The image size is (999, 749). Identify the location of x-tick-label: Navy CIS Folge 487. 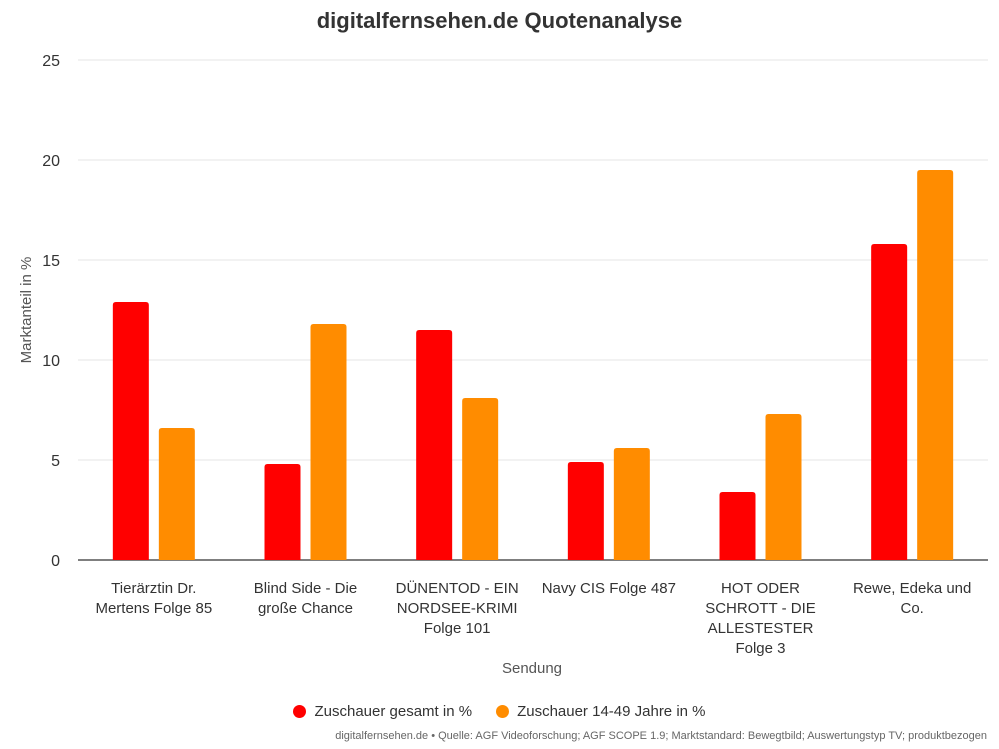
(609, 588).